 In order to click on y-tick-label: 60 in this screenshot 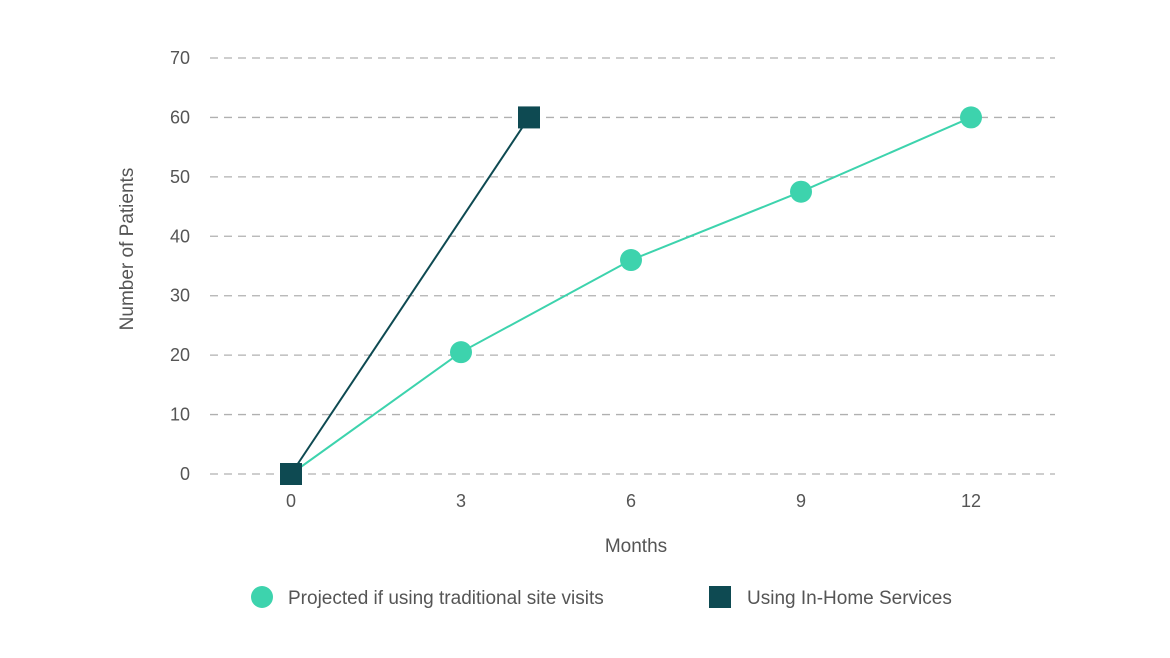, I will do `click(180, 117)`.